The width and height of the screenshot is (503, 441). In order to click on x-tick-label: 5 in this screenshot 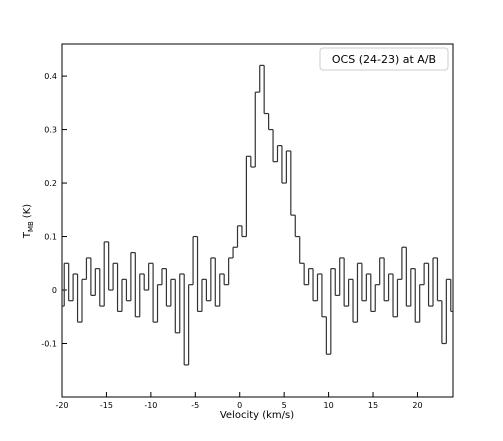, I will do `click(284, 405)`.